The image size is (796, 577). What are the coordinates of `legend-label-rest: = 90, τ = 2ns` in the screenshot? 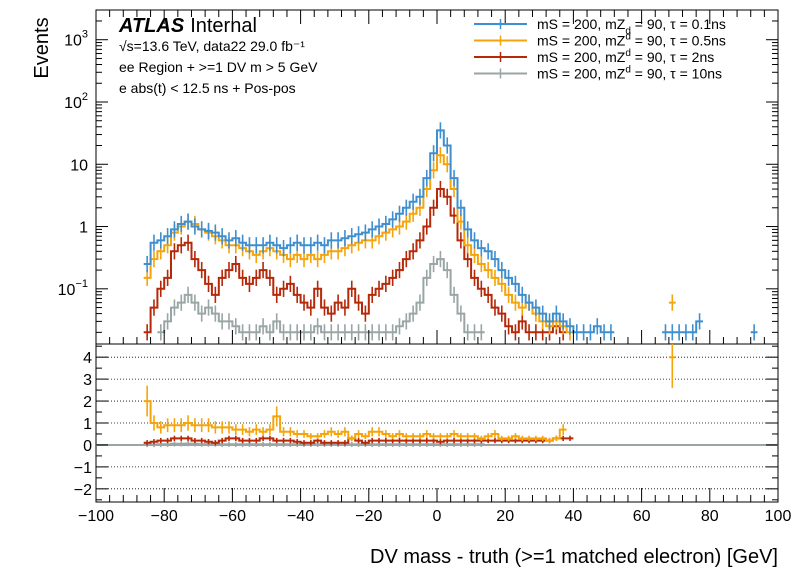 It's located at (672, 57).